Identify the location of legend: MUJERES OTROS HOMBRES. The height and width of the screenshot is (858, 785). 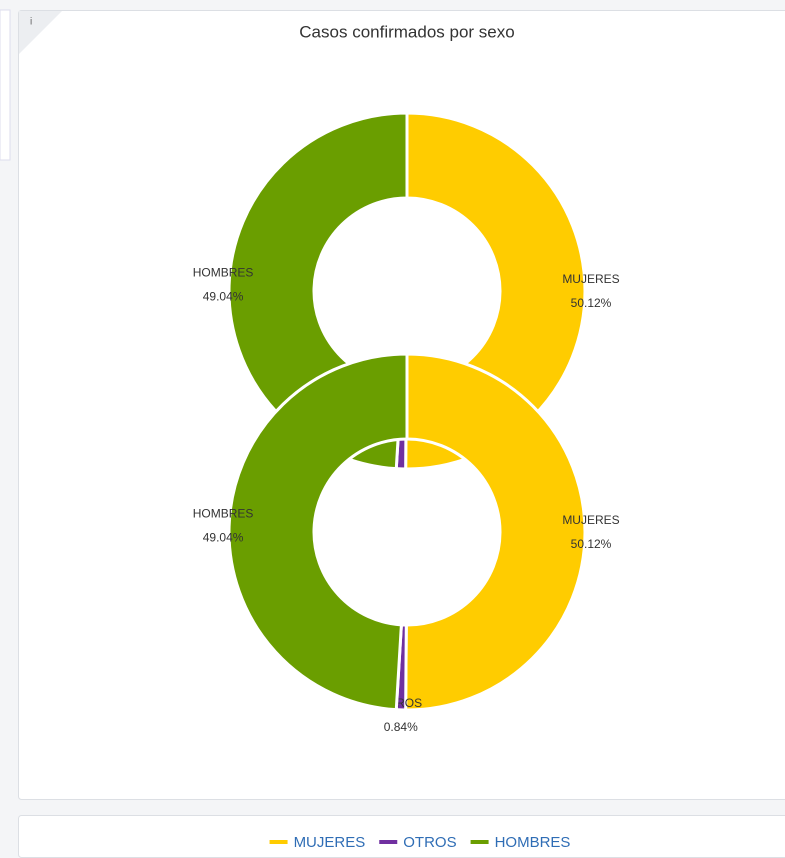
(420, 842).